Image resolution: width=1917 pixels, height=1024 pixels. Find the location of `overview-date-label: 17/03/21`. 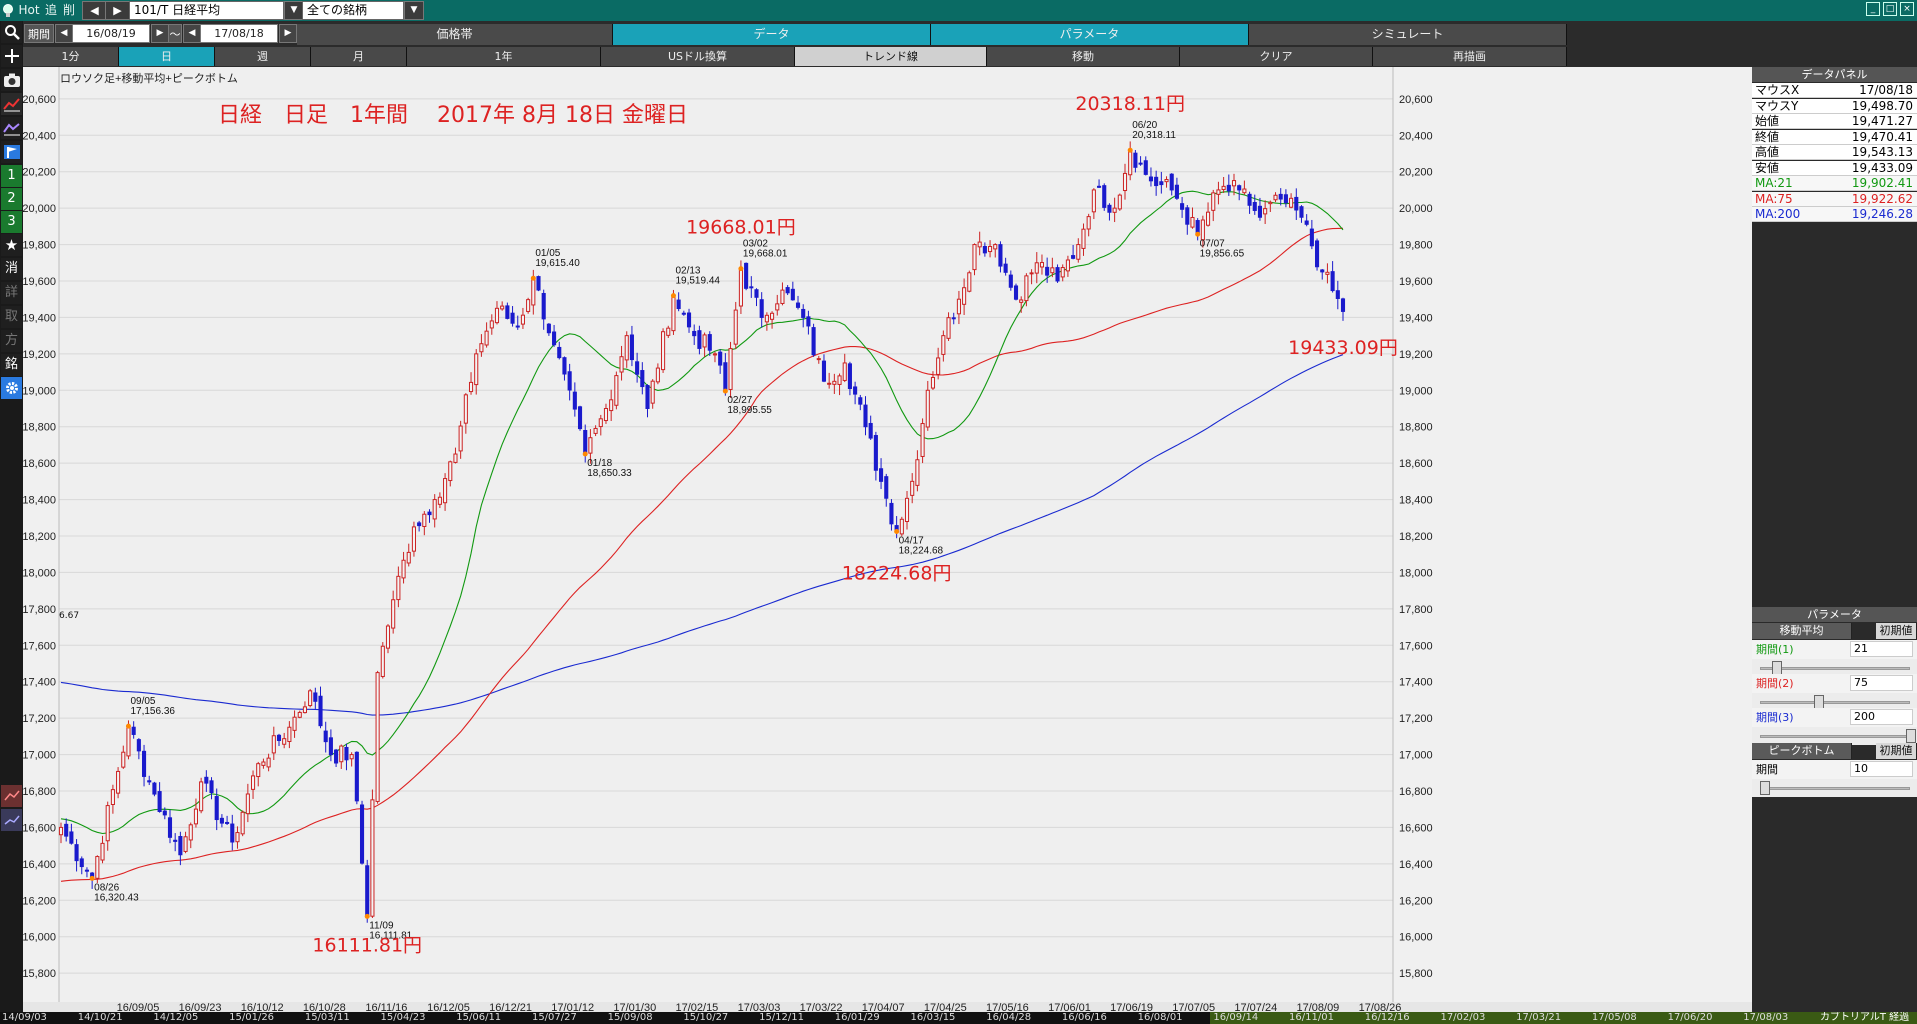

overview-date-label: 17/03/21 is located at coordinates (1539, 1017).